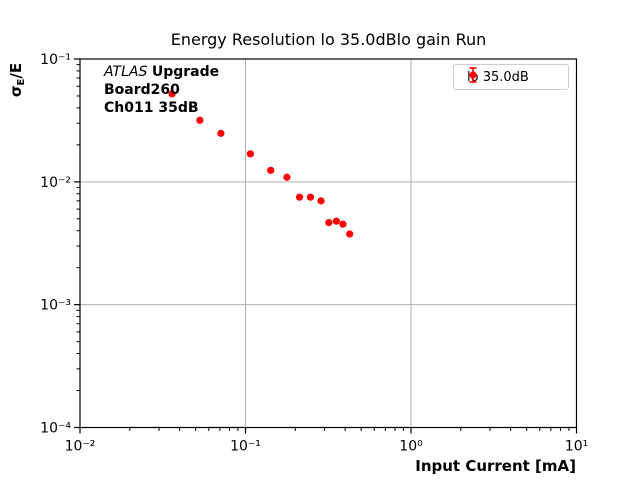 Image resolution: width=640 pixels, height=480 pixels. I want to click on chart-title: Energy Resolution lo 35.0dBlo gain Run, so click(328, 39).